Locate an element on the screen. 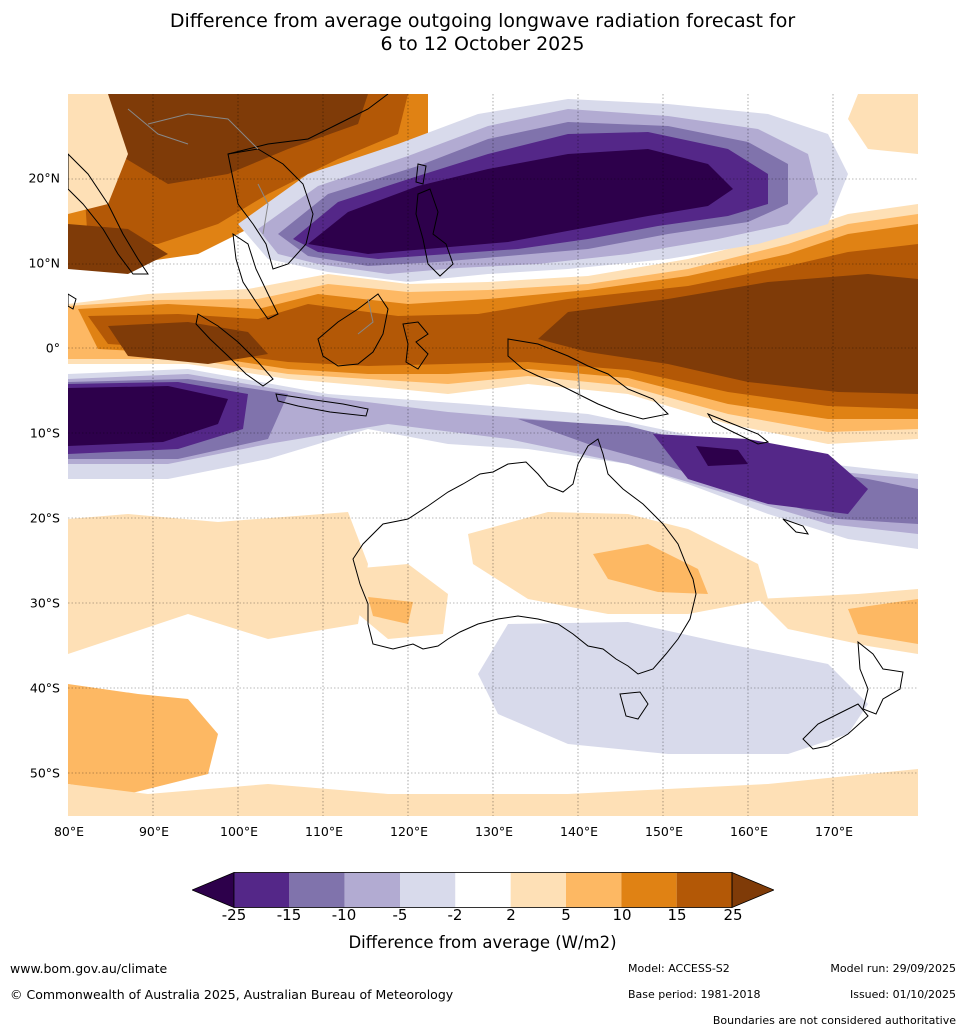 The height and width of the screenshot is (1035, 965). coastline-australia is located at coordinates (524, 556).